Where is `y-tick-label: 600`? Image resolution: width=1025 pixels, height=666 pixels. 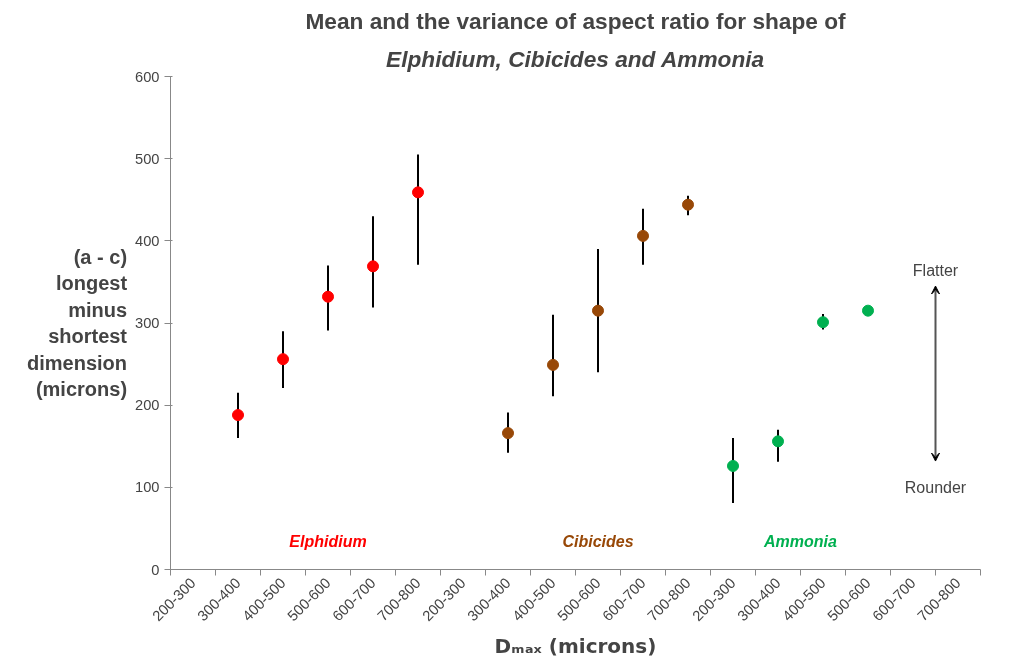
y-tick-label: 600 is located at coordinates (147, 76).